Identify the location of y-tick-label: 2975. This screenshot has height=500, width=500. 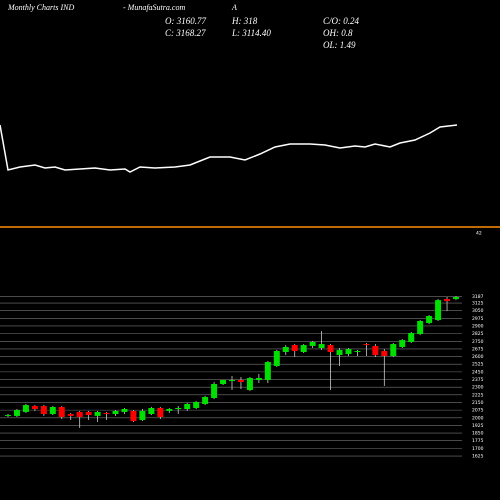
(478, 319).